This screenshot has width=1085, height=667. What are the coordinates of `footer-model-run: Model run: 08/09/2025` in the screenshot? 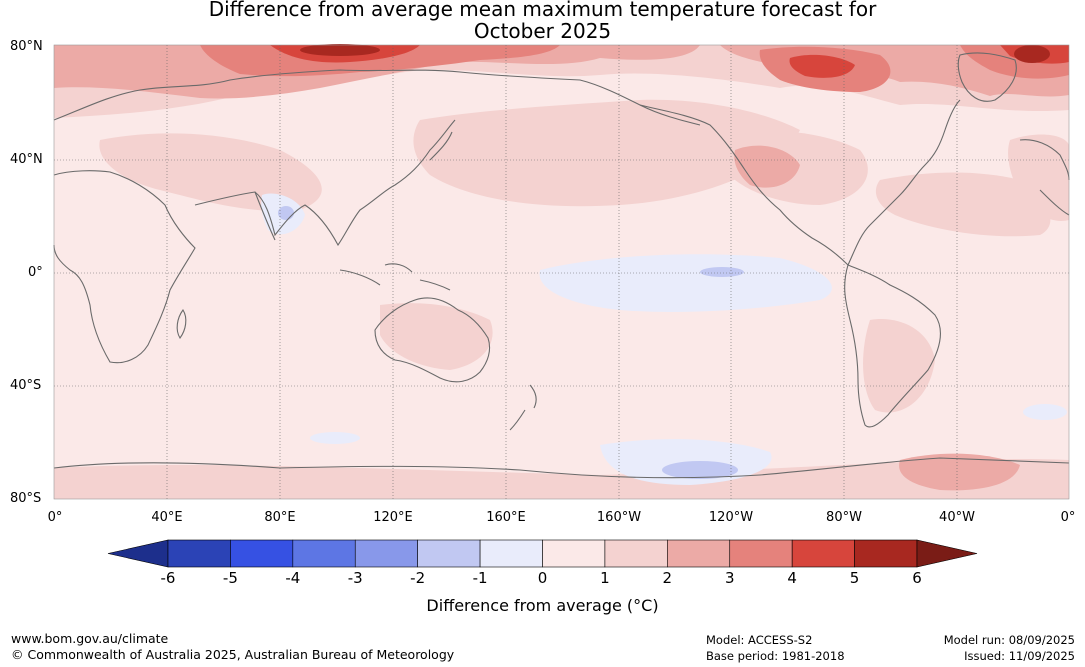 It's located at (1009, 640).